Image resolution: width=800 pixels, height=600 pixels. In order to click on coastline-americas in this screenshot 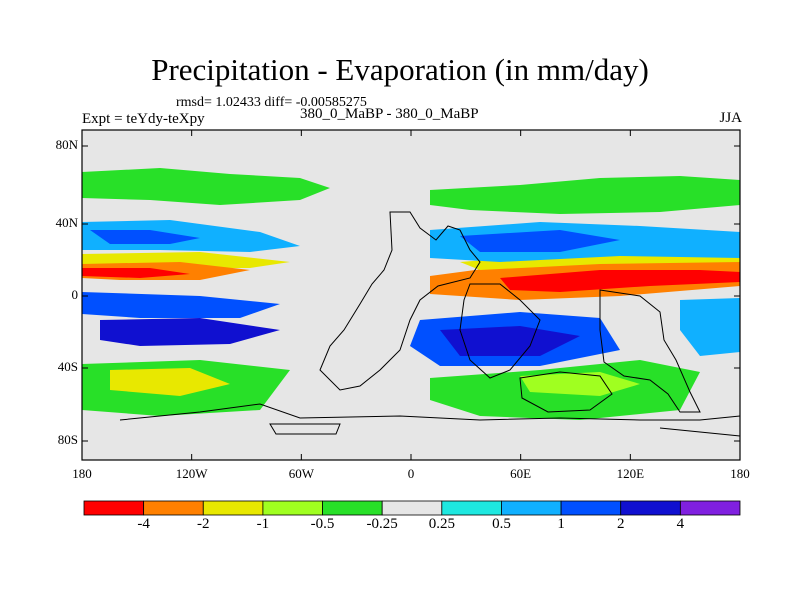, I will do `click(400, 301)`.